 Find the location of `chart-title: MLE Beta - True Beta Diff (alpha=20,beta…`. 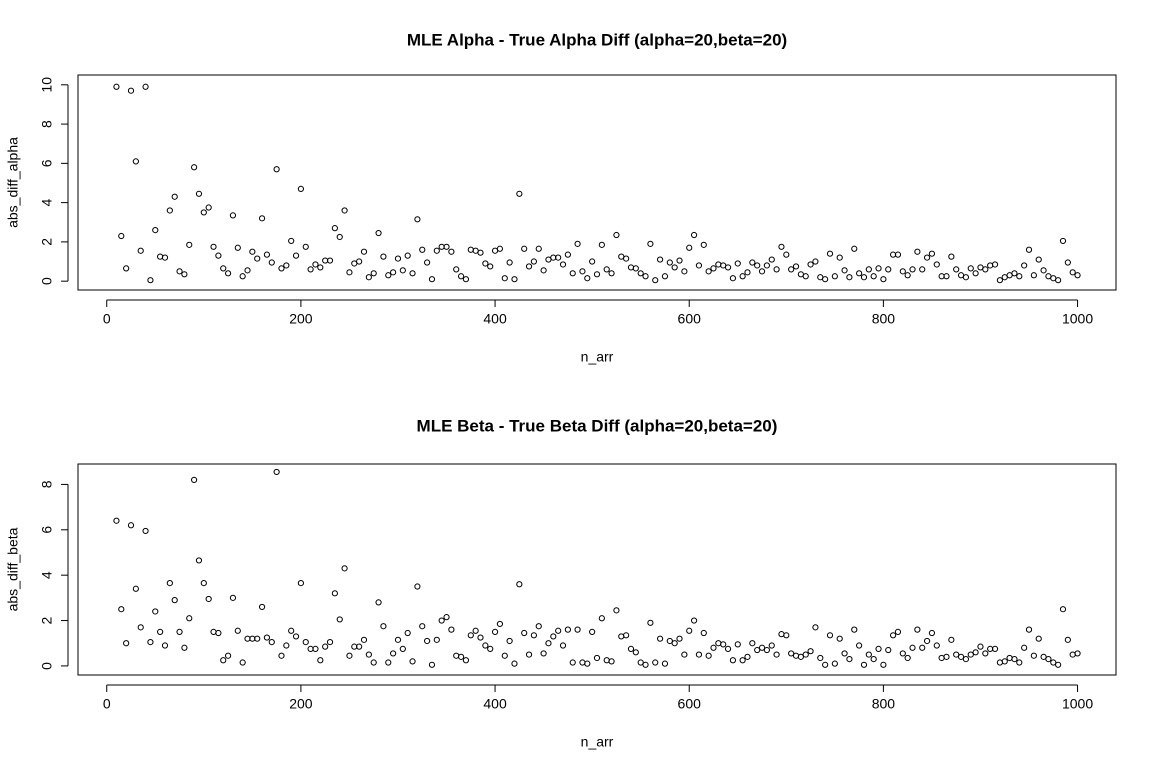

chart-title: MLE Beta - True Beta Diff (alpha=20,beta… is located at coordinates (597, 425).